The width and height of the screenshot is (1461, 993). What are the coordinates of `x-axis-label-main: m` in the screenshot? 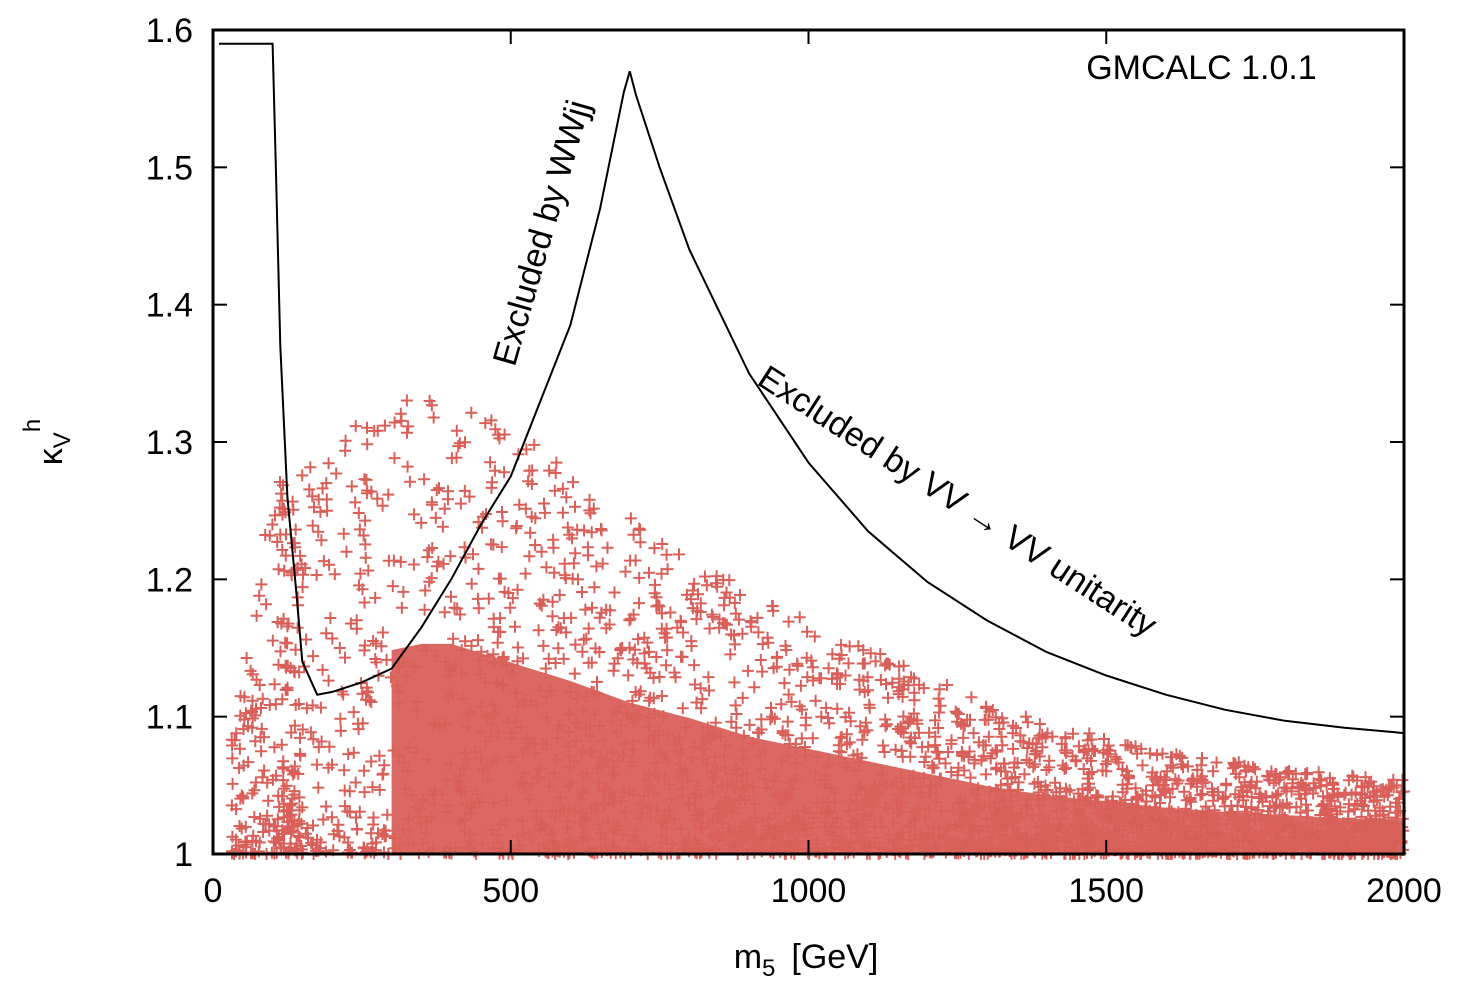 It's located at (748, 957).